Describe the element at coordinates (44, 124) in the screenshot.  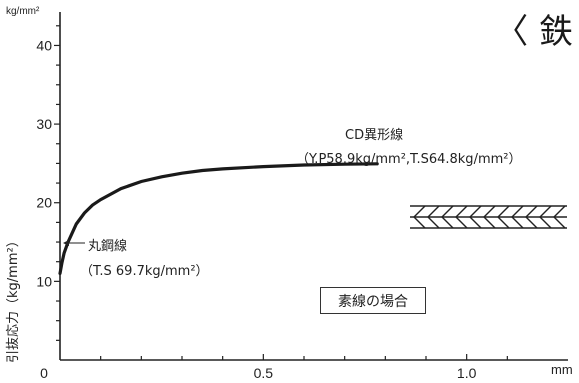
I see `y-tick-label: 30` at that location.